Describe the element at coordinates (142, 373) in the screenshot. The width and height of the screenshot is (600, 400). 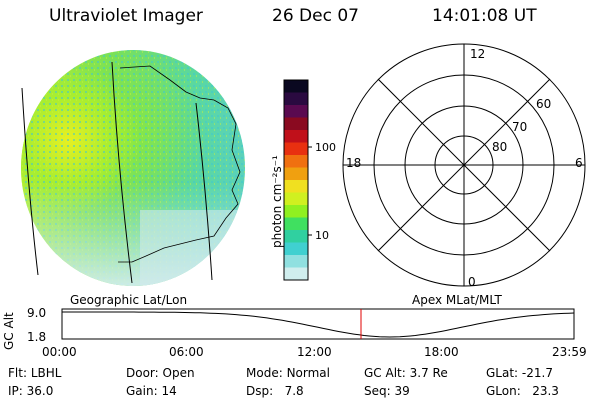
I see `status-door-label: Door:` at that location.